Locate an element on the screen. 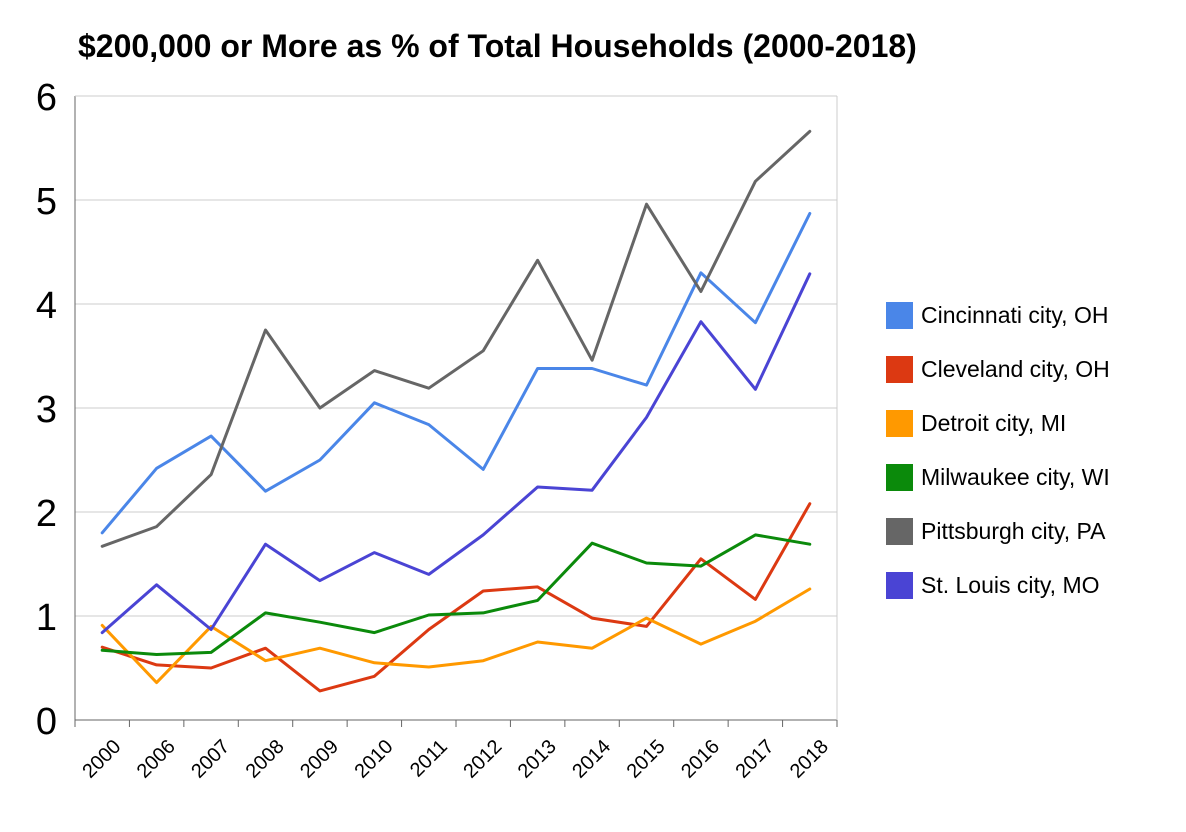  legend-item: Pittsburgh city, PA is located at coordinates (998, 531).